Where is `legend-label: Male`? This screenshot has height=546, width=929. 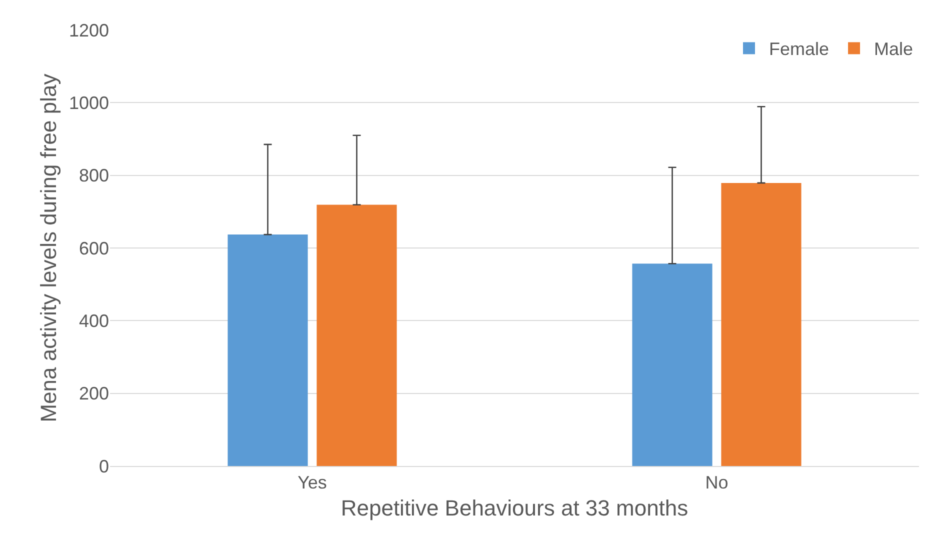
legend-label: Male is located at coordinates (894, 49).